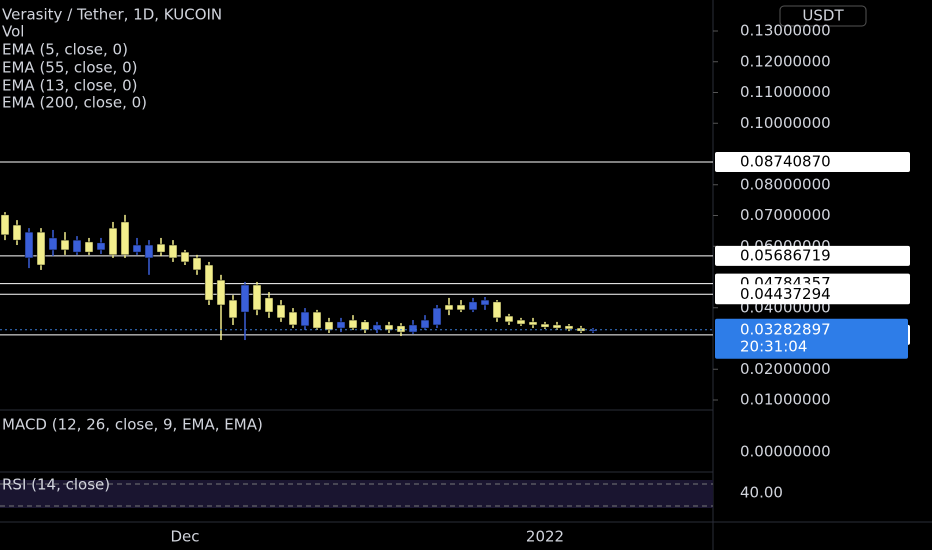  What do you see at coordinates (56, 485) in the screenshot?
I see `rsi-label: RSI (14, close)` at bounding box center [56, 485].